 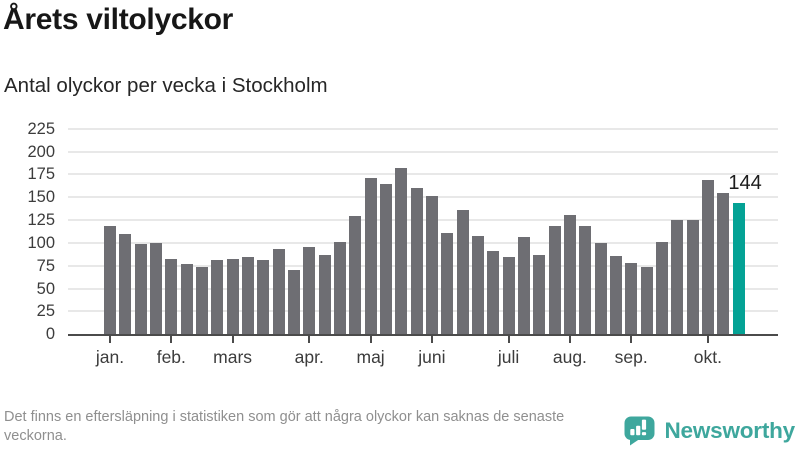 What do you see at coordinates (729, 430) in the screenshot?
I see `newsworthy-wordmark: Newsworthy` at bounding box center [729, 430].